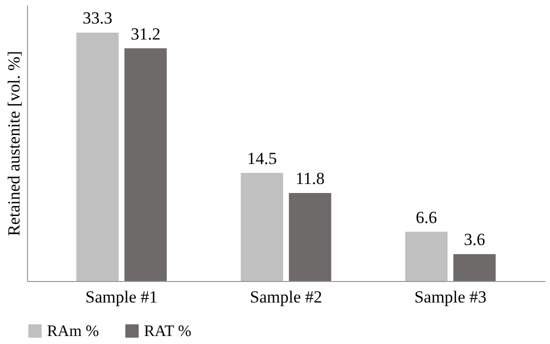 The height and width of the screenshot is (344, 550). I want to click on x-tick-label: Sample #1, so click(121, 297).